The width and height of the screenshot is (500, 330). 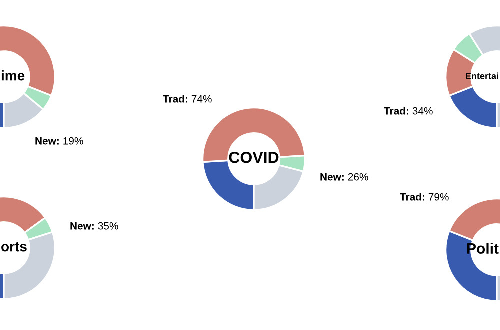 I want to click on text: ime, so click(x=13, y=75).